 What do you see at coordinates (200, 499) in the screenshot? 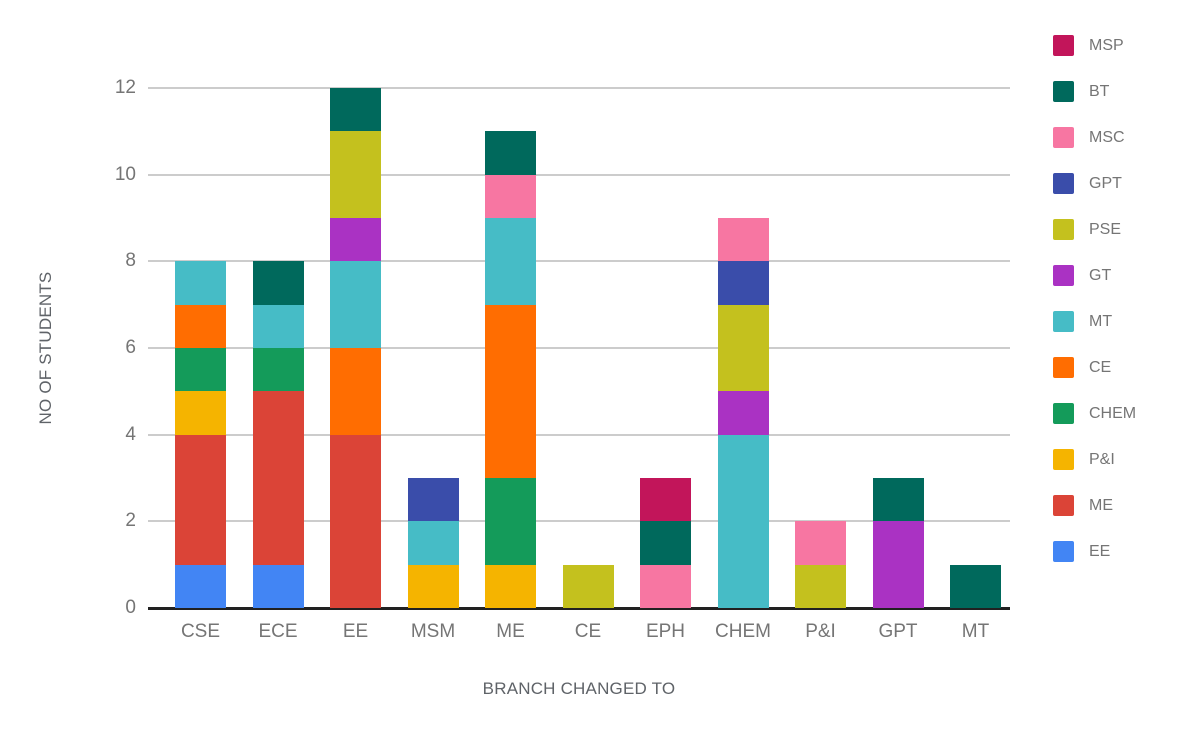
I see `bar-CSE-segment-ME` at bounding box center [200, 499].